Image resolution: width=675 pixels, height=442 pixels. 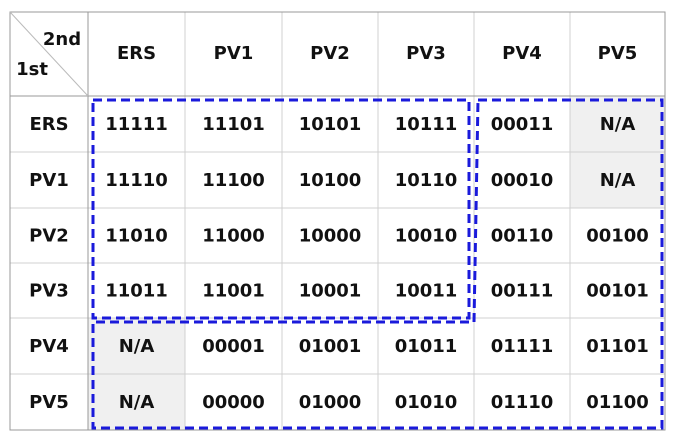 I want to click on cell: 10110, so click(x=426, y=180).